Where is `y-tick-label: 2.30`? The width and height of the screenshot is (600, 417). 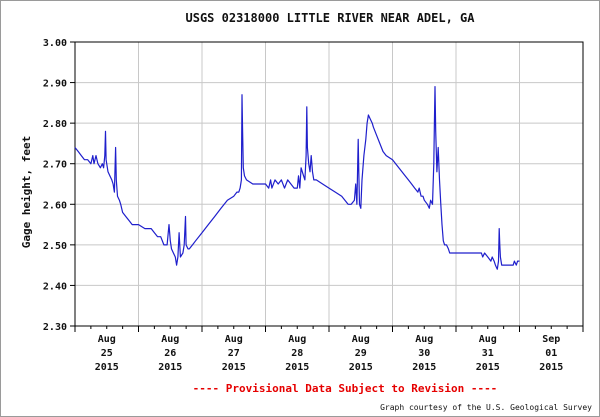
y-tick-label: 2.30 is located at coordinates (55, 327).